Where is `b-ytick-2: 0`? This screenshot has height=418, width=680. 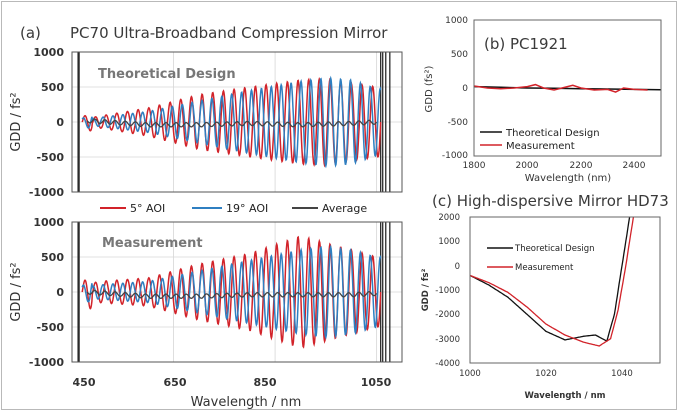 b-ytick-2: 0 is located at coordinates (465, 89).